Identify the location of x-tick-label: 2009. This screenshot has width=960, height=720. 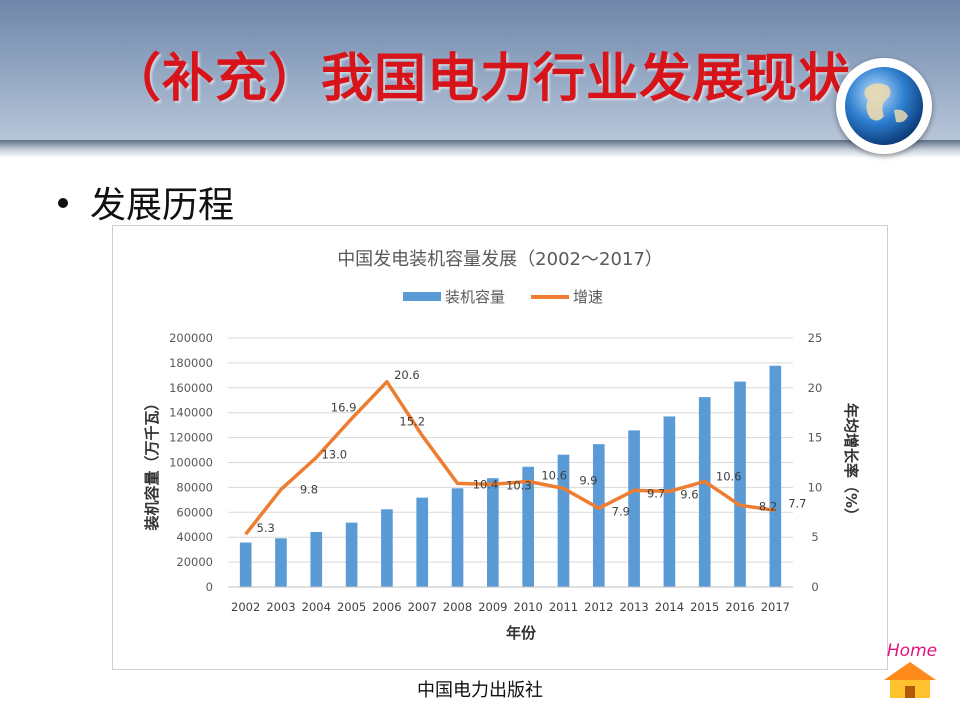
(492, 607).